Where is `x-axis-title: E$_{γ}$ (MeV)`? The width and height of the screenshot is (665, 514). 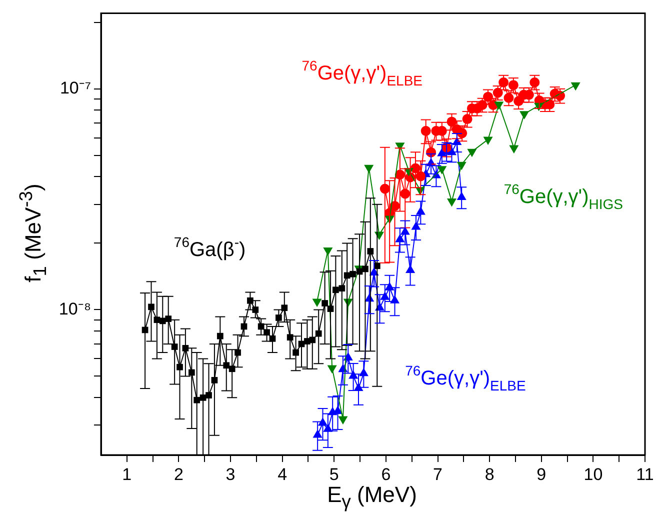 x-axis-title: E$_{γ}$ (MeV) is located at coordinates (372, 498).